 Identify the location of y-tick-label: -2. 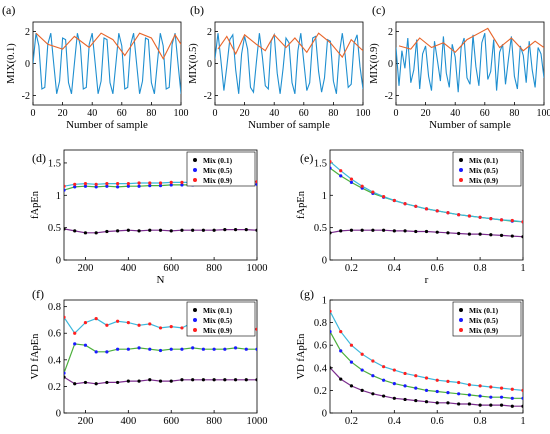
(26, 96).